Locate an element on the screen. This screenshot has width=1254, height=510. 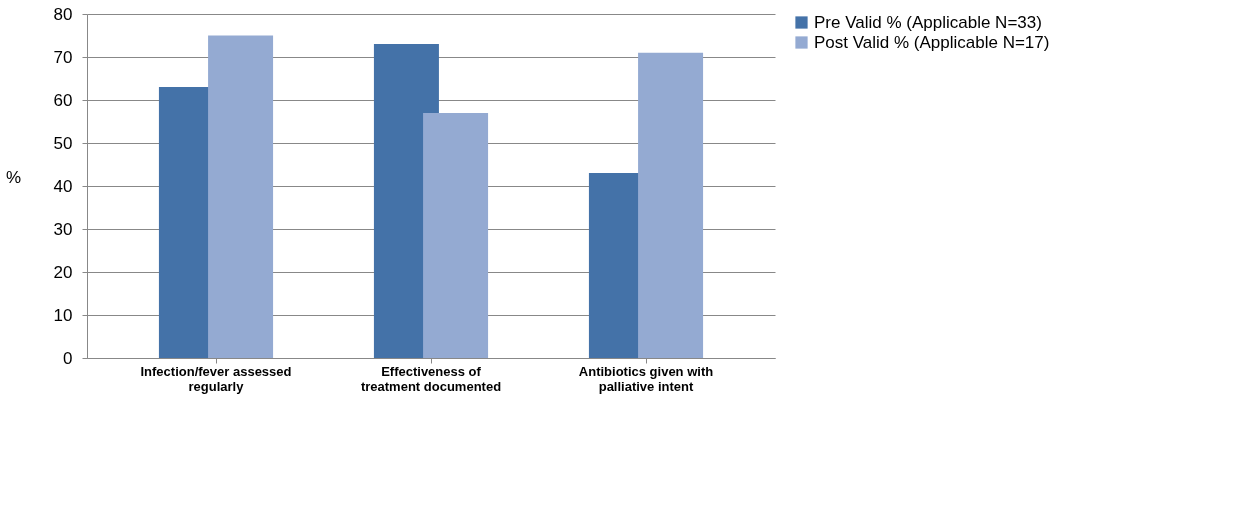
x-tick-label: Effectiveness of treatment documented is located at coordinates (431, 378).